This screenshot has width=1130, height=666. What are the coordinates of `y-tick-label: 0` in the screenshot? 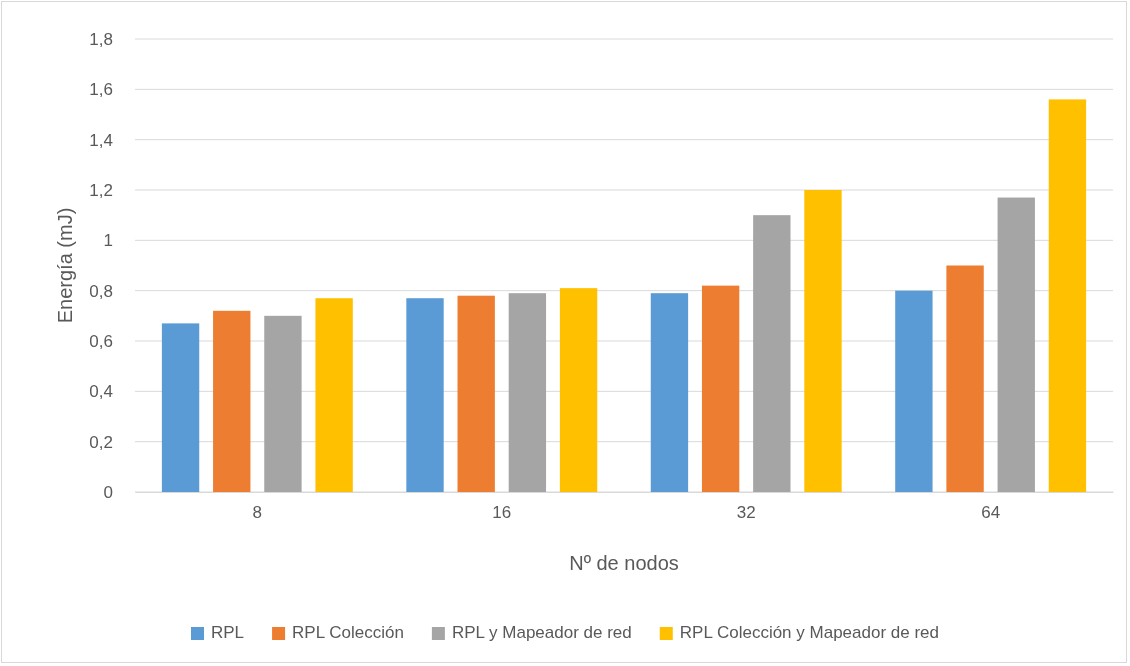 It's located at (108, 492).